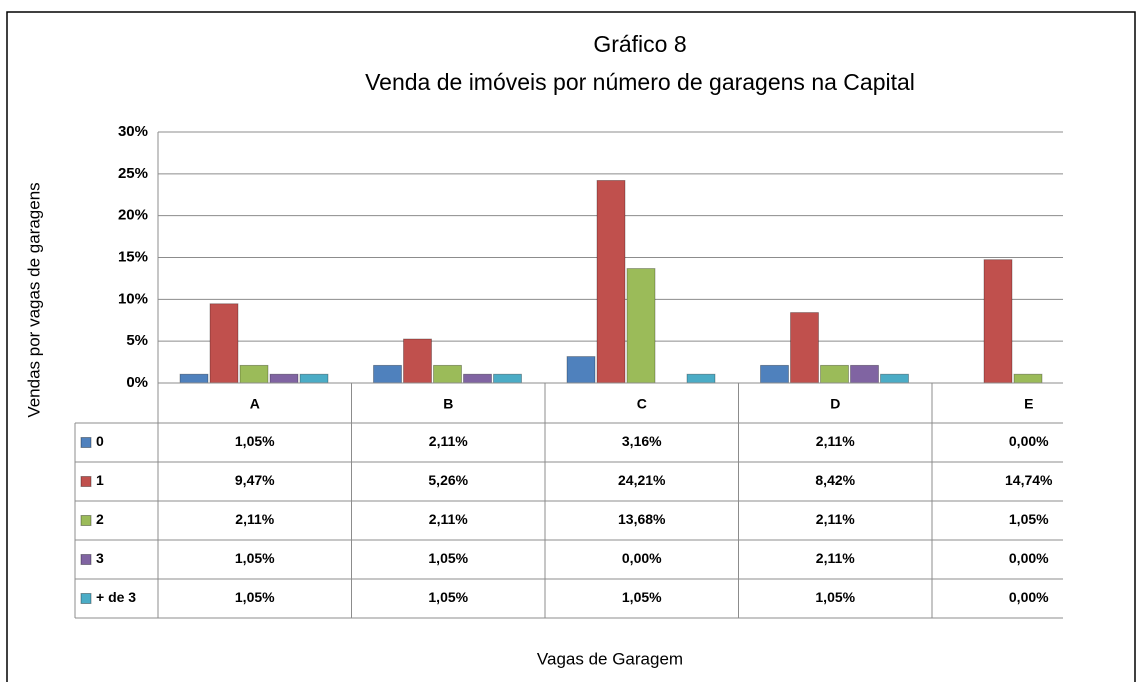  I want to click on y-axis-title: Vendas por vagas de garagens, so click(33, 299).